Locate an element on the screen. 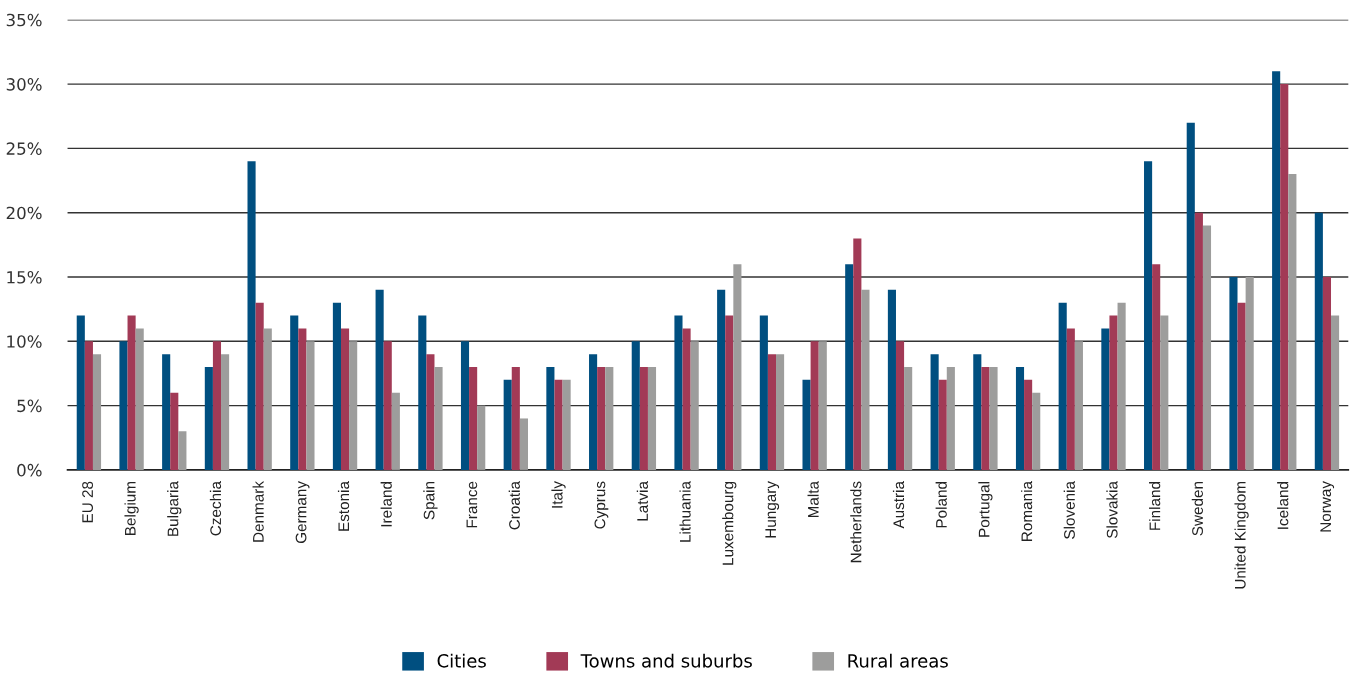 The image size is (1351, 682). x-tick-label: Netherlands is located at coordinates (856, 522).